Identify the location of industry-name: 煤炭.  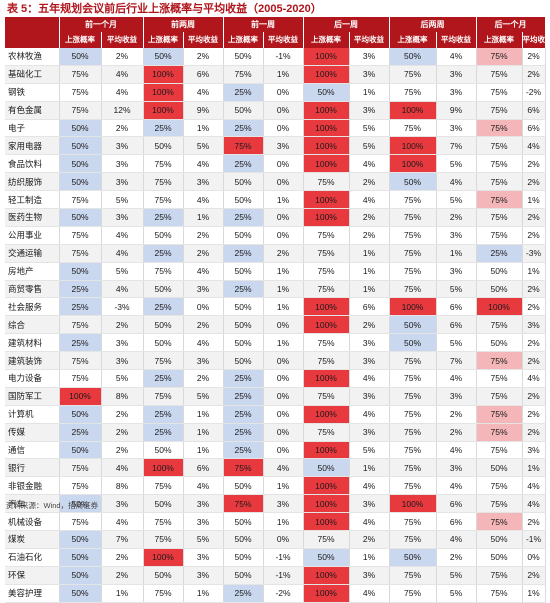
(32, 539).